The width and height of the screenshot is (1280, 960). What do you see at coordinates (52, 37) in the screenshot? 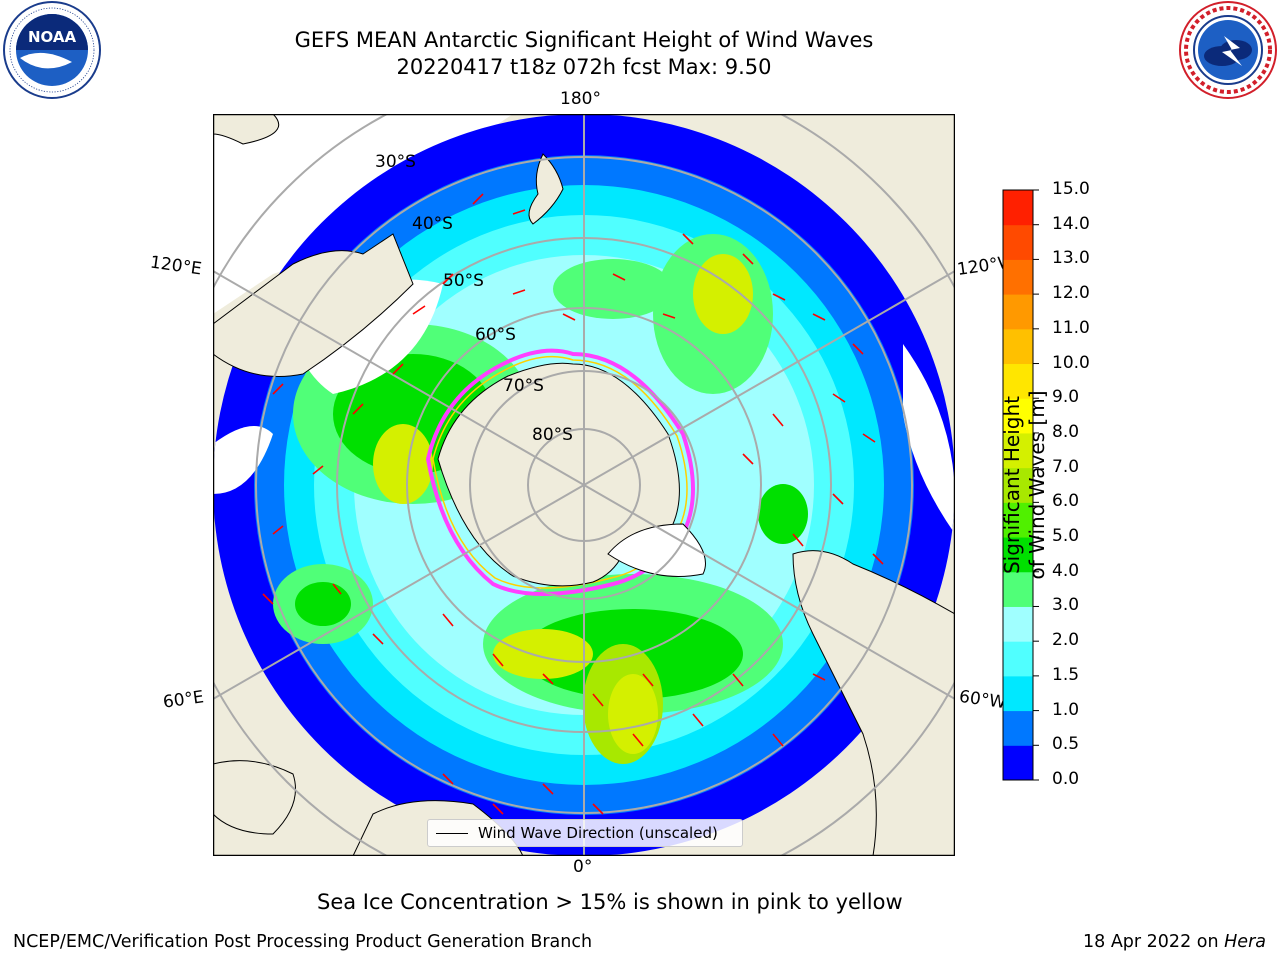
I see `noaa-logo-text: NOAA` at bounding box center [52, 37].